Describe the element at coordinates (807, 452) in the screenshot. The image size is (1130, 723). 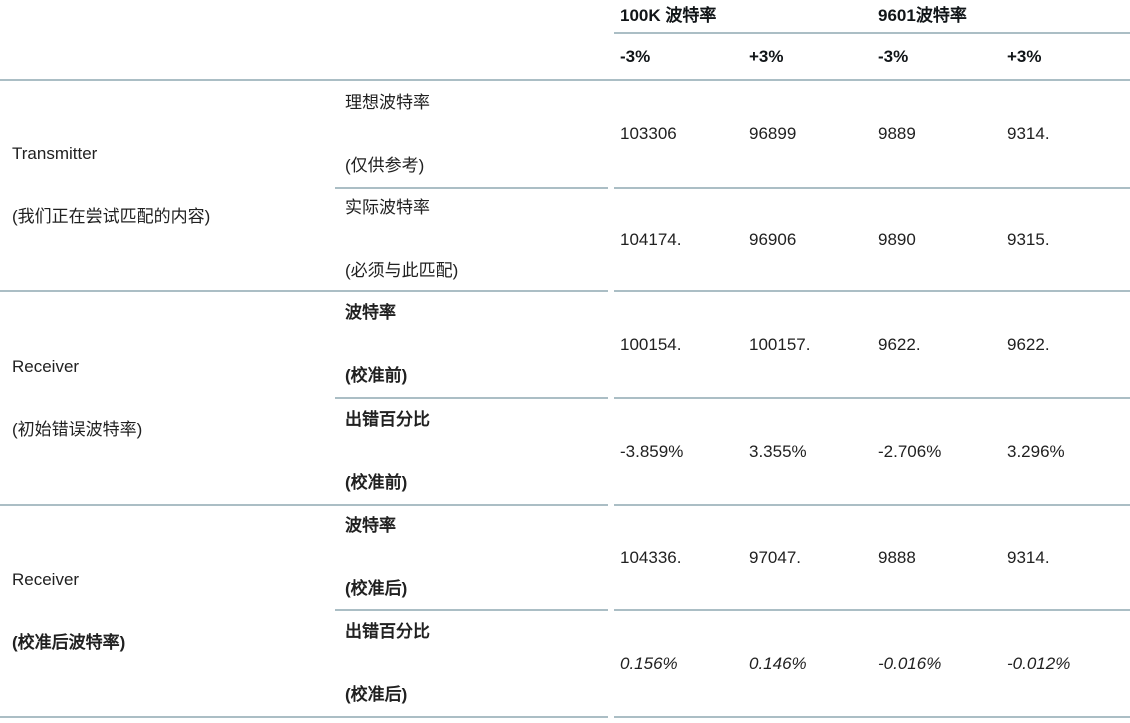
I see `value-cell: 3.355%` at that location.